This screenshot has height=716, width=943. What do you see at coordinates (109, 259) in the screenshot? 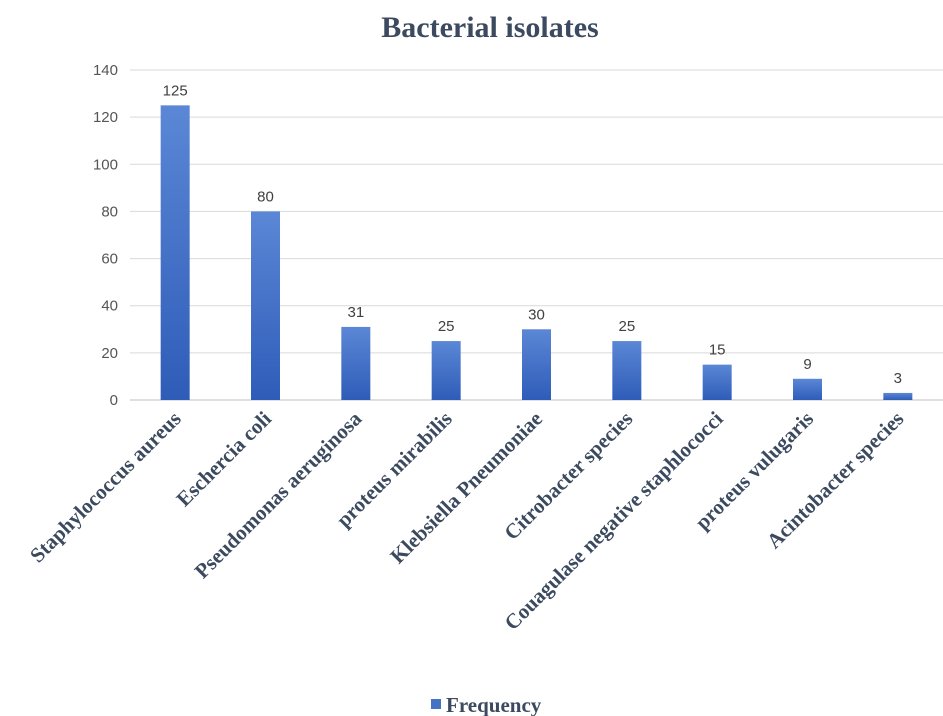
I see `y-tick-label: 60` at bounding box center [109, 259].